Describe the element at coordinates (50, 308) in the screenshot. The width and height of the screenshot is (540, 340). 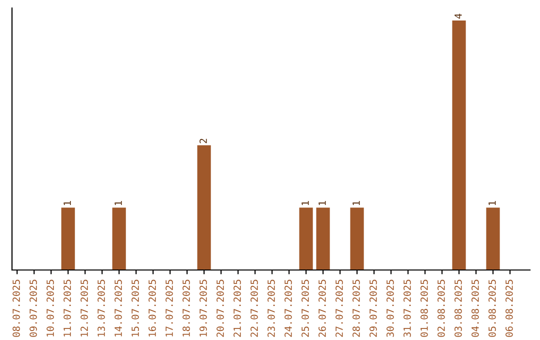
I see `x-tick-label: 10.07.2025` at that location.